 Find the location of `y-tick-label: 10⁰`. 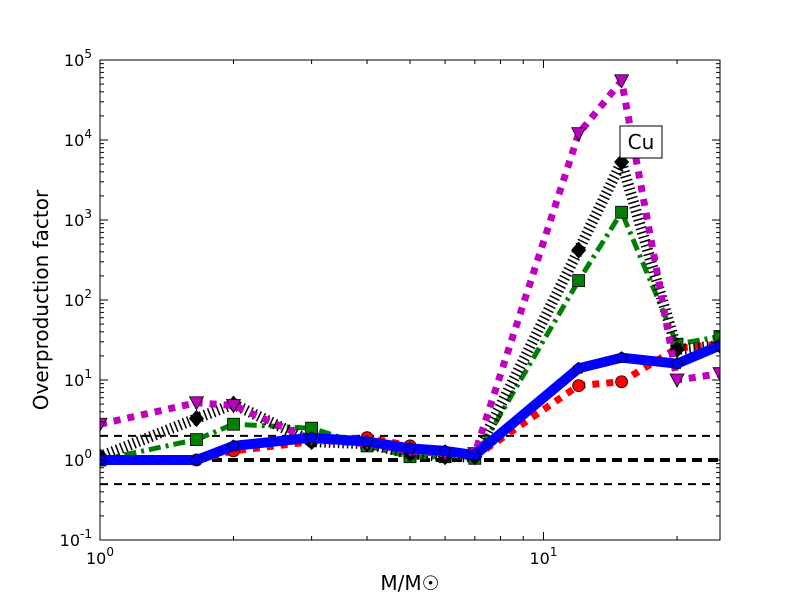

y-tick-label: 10⁰ is located at coordinates (78, 458).